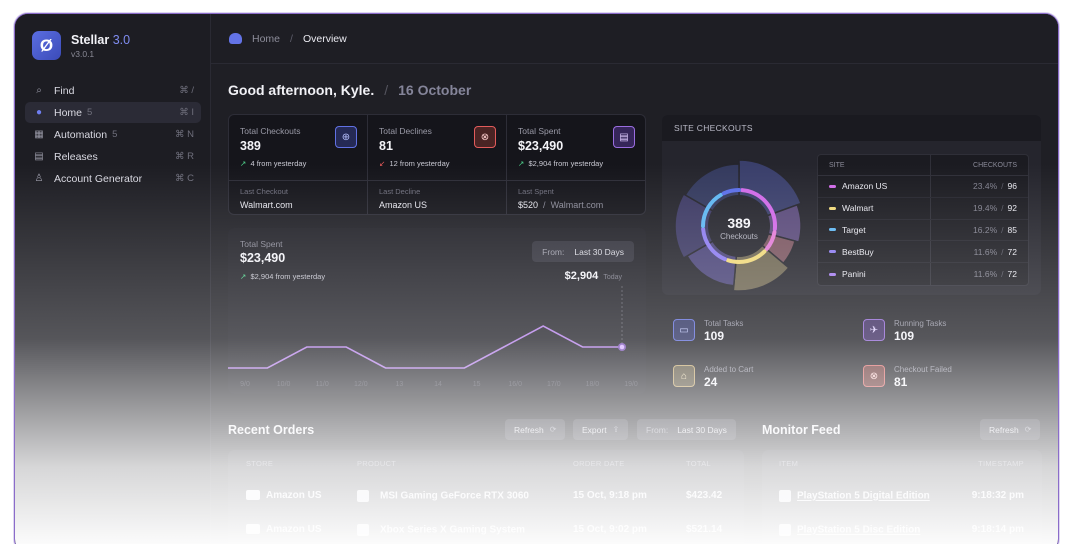 The width and height of the screenshot is (1073, 544). I want to click on refresh-button: Refresh ⟳, so click(535, 429).